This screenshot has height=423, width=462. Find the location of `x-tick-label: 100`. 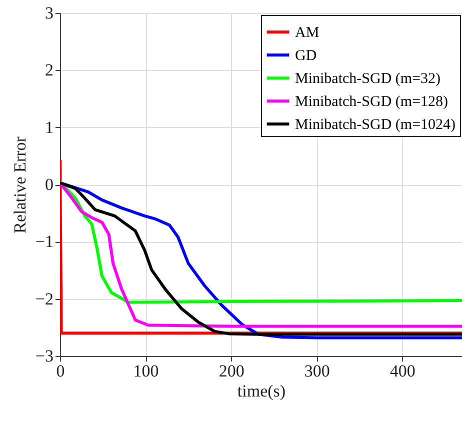

x-tick-label: 100 is located at coordinates (146, 371).